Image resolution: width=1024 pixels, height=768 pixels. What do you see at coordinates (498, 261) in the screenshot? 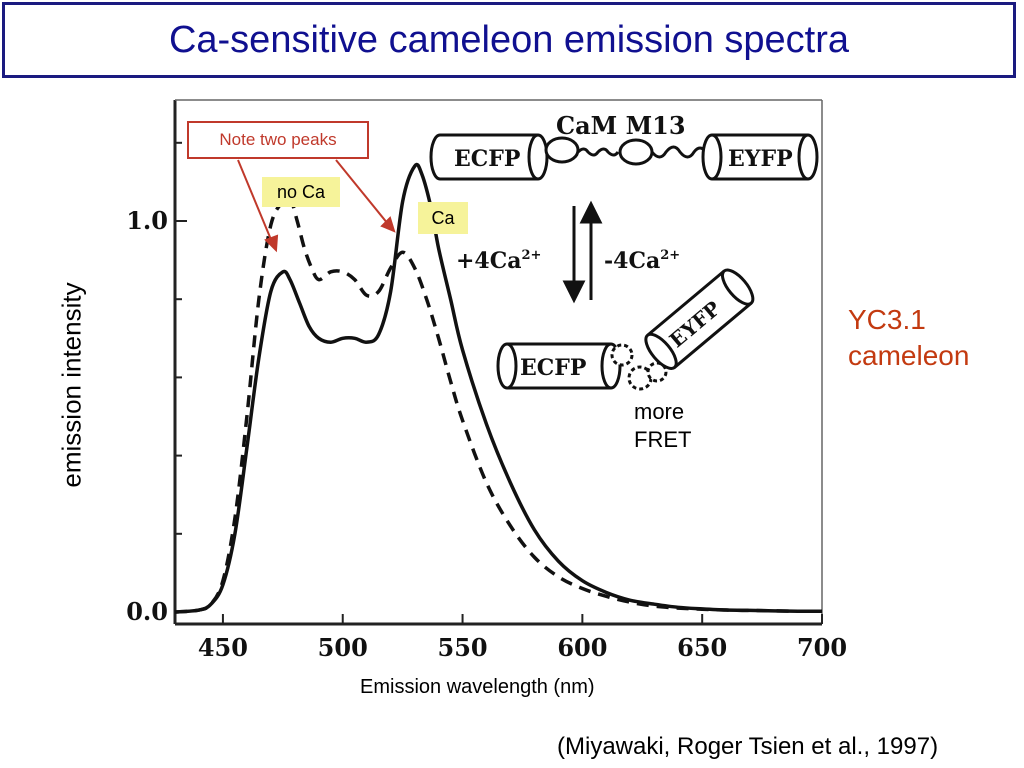
I see `plus-ca-label: +4Ca2+` at bounding box center [498, 261].